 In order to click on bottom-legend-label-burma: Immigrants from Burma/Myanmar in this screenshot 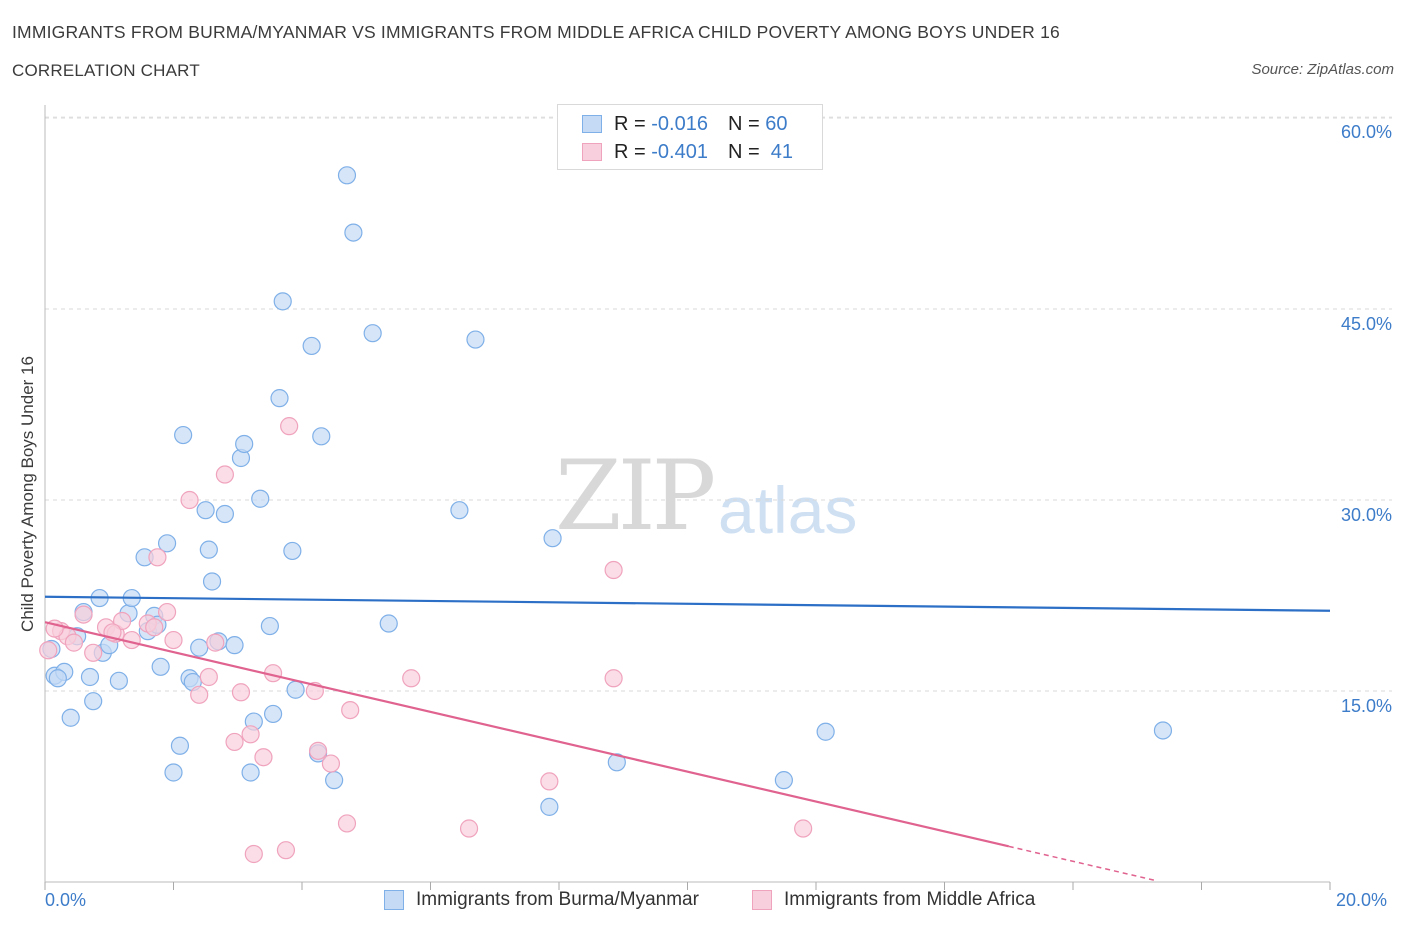, I will do `click(557, 899)`.